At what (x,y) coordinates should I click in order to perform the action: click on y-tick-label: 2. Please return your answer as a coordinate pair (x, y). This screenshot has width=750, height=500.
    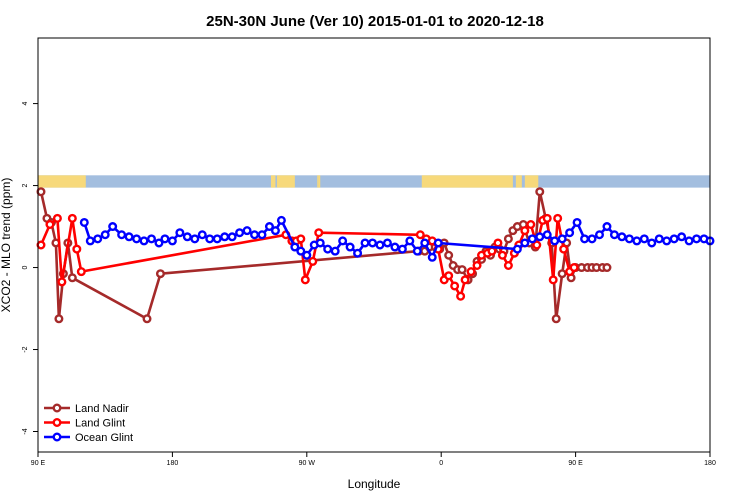
    Looking at the image, I should click on (25, 186).